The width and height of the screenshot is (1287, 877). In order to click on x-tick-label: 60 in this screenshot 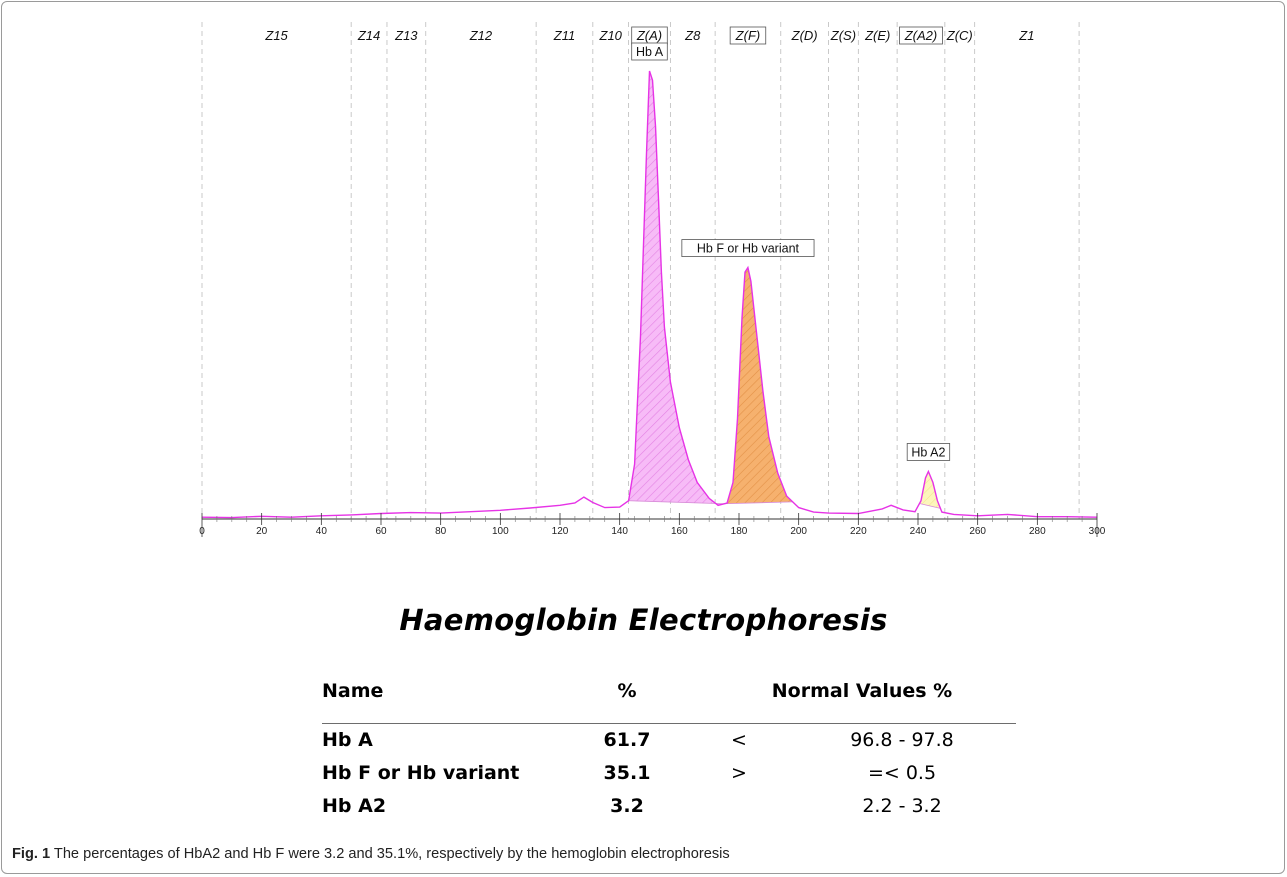, I will do `click(381, 531)`.